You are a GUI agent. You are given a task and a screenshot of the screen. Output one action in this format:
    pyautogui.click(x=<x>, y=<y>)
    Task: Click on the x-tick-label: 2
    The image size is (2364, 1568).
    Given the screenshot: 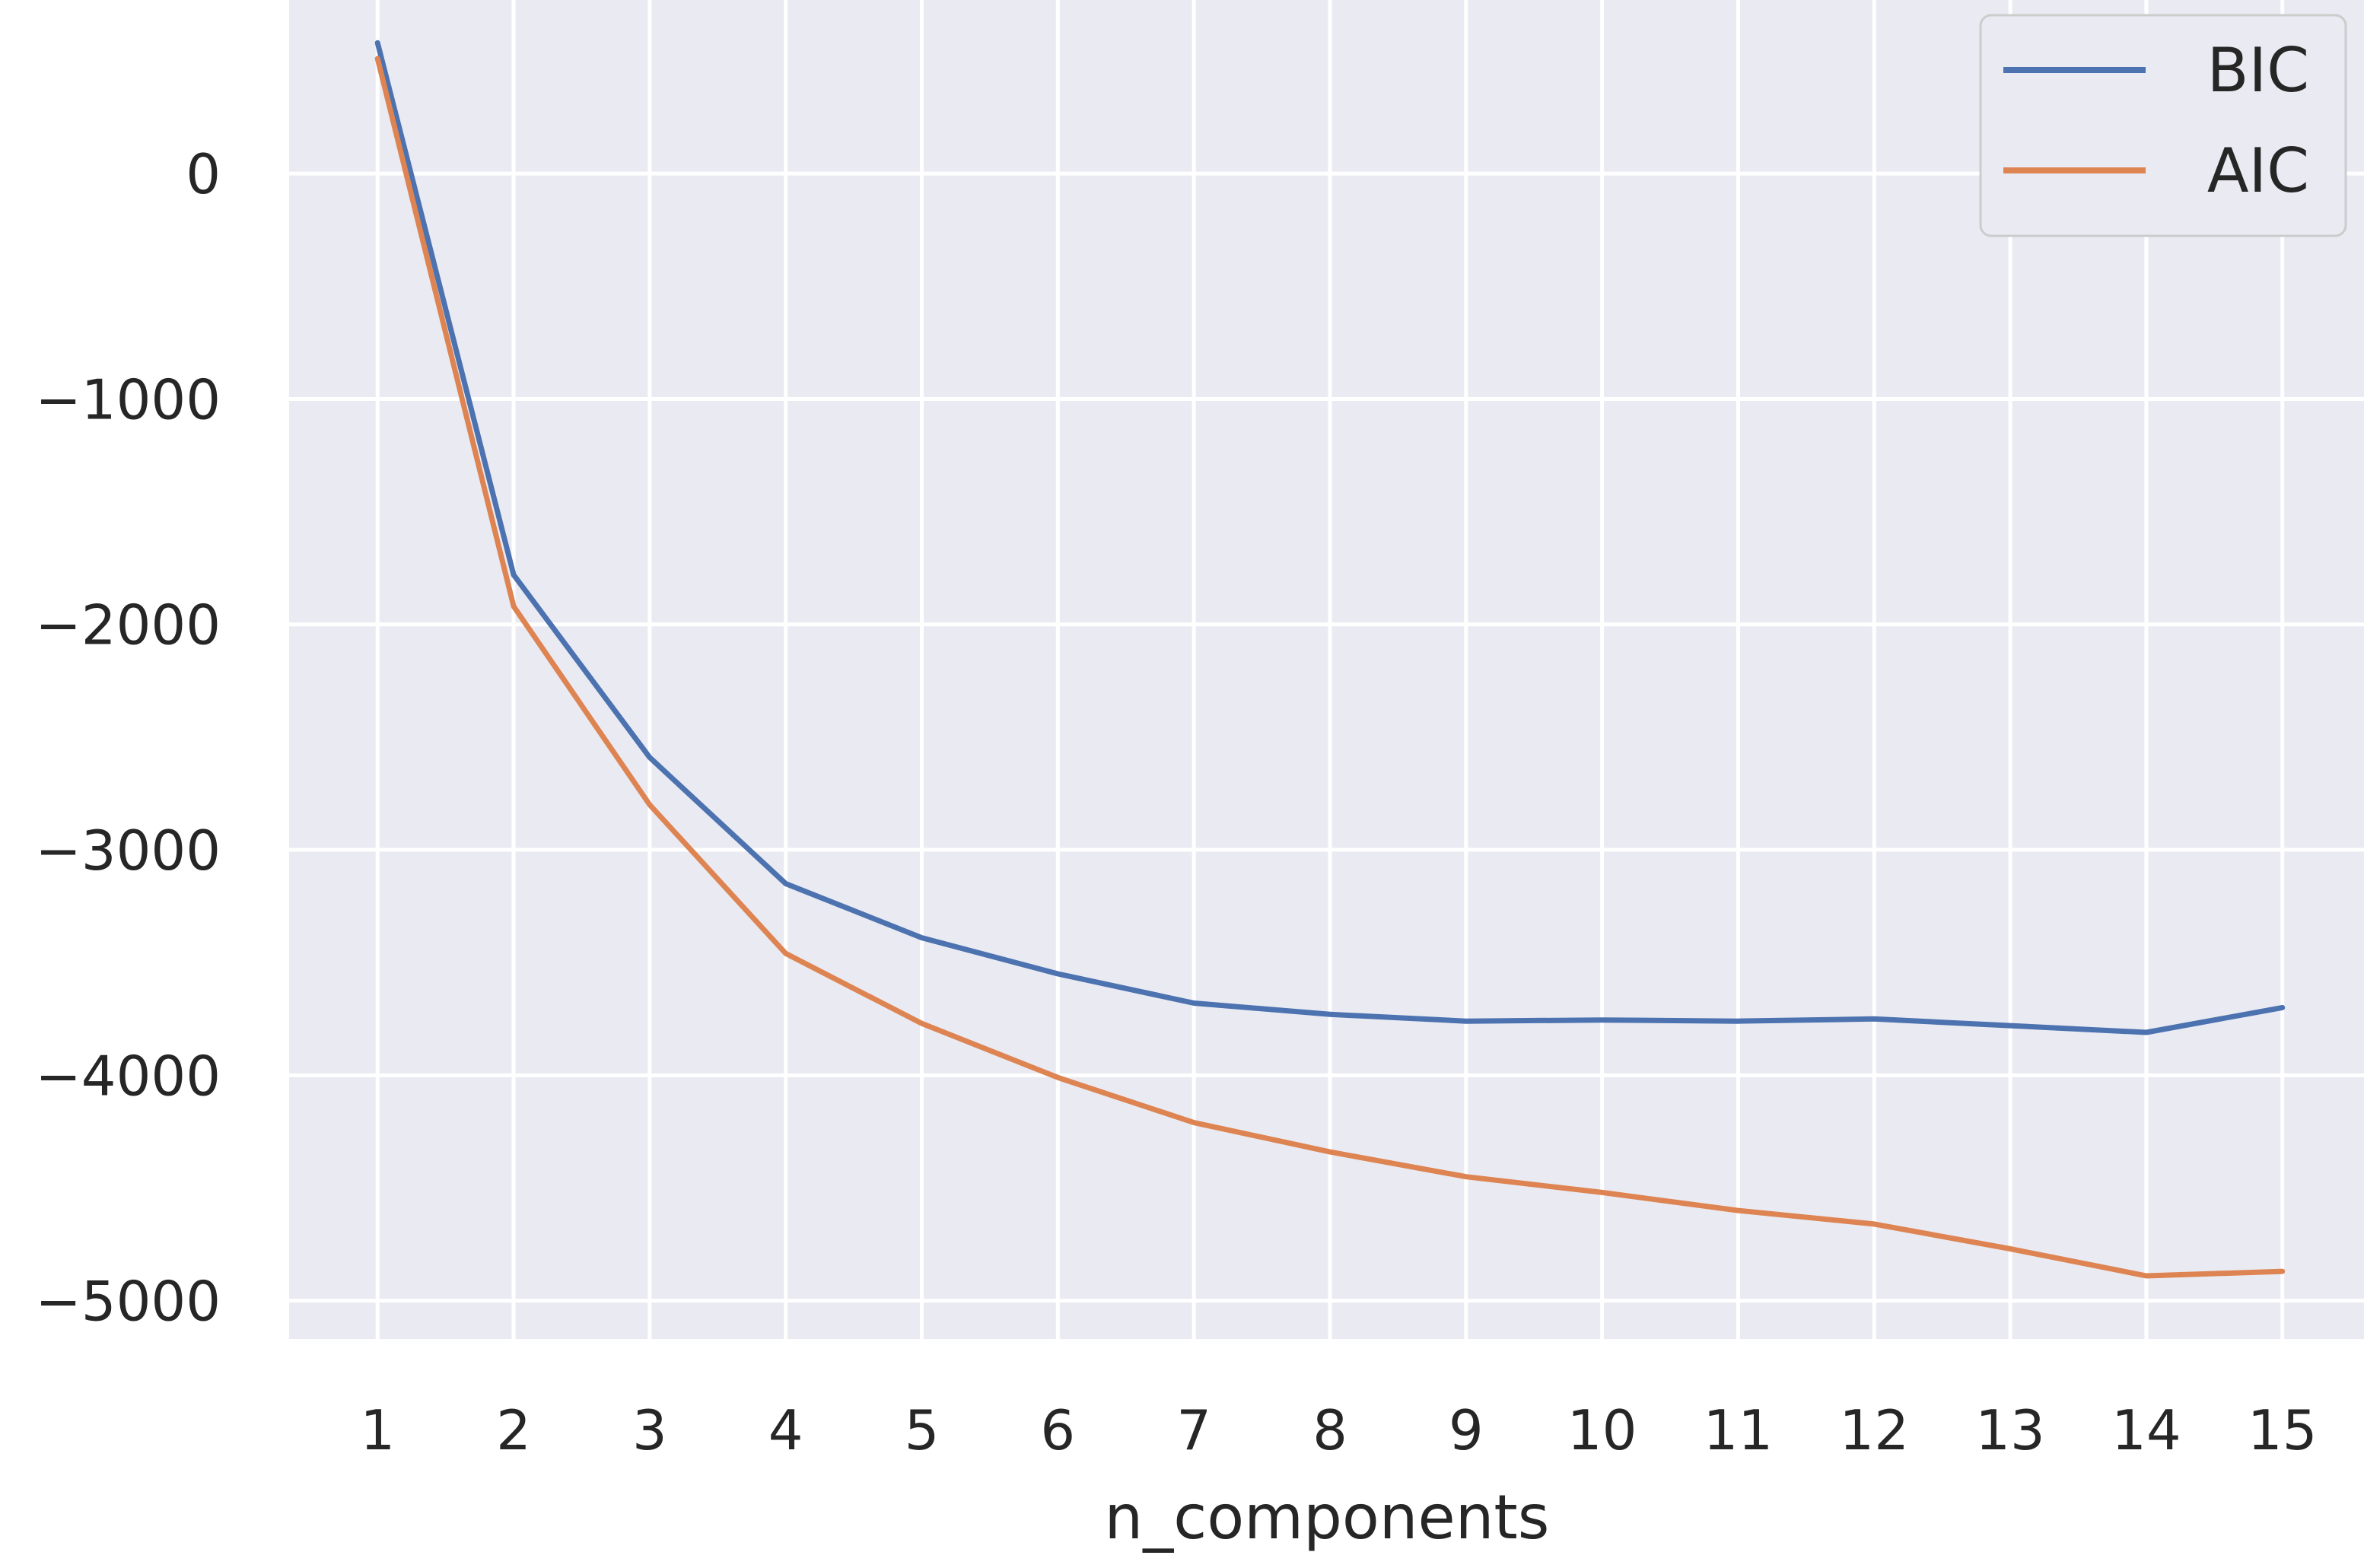 What is the action you would take?
    pyautogui.click(x=513, y=1430)
    